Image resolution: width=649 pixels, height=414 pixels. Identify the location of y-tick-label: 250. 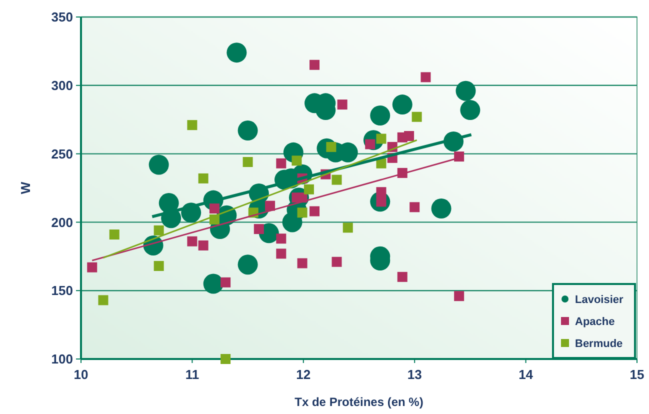
(62, 154).